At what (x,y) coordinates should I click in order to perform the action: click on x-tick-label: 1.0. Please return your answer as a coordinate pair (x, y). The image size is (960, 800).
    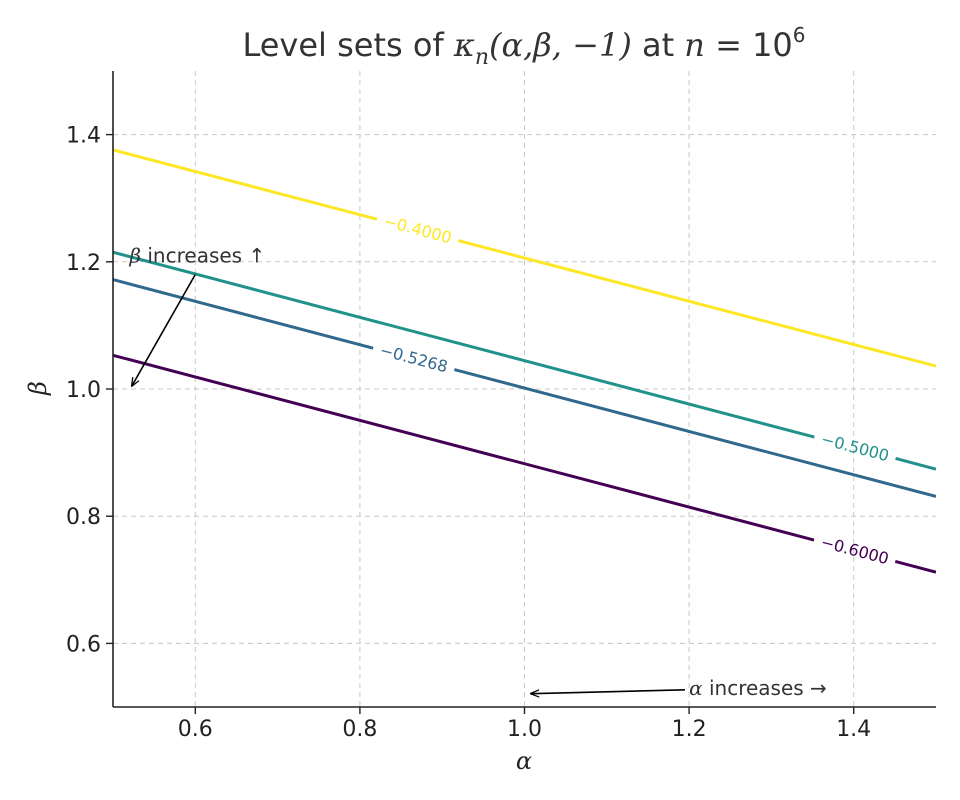
    Looking at the image, I should click on (524, 729).